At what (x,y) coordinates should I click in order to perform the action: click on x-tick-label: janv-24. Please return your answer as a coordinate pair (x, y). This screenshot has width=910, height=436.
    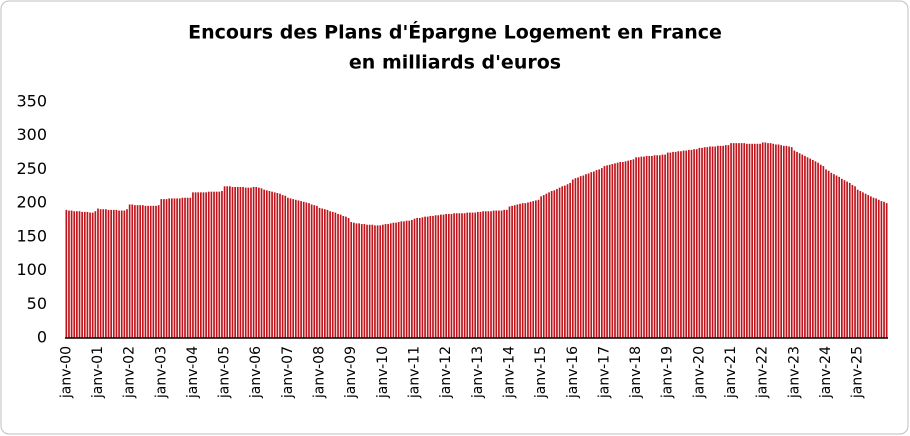
    Looking at the image, I should click on (826, 372).